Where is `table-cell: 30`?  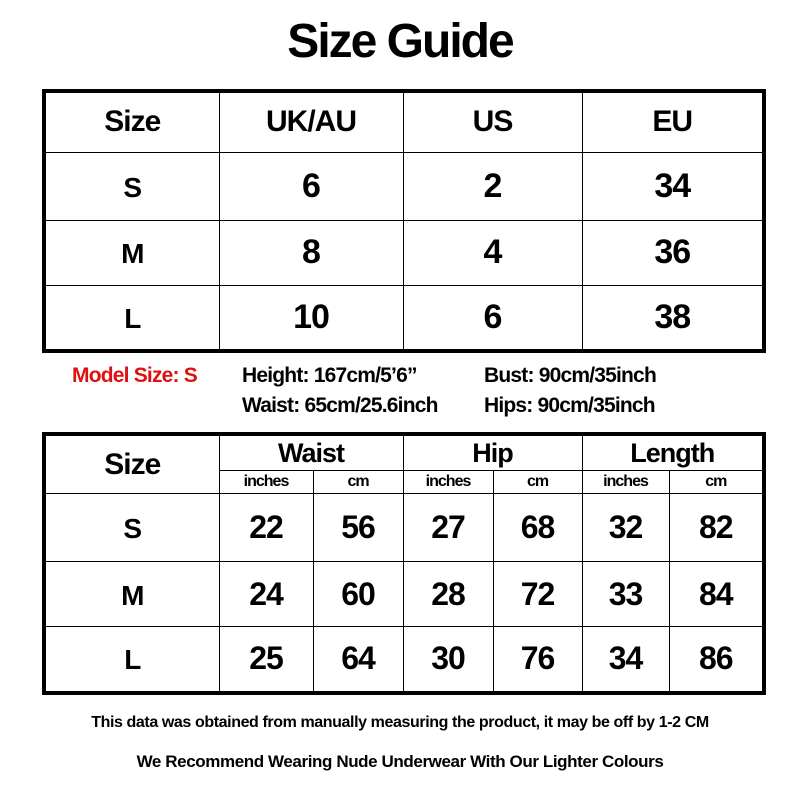 table-cell: 30 is located at coordinates (448, 659).